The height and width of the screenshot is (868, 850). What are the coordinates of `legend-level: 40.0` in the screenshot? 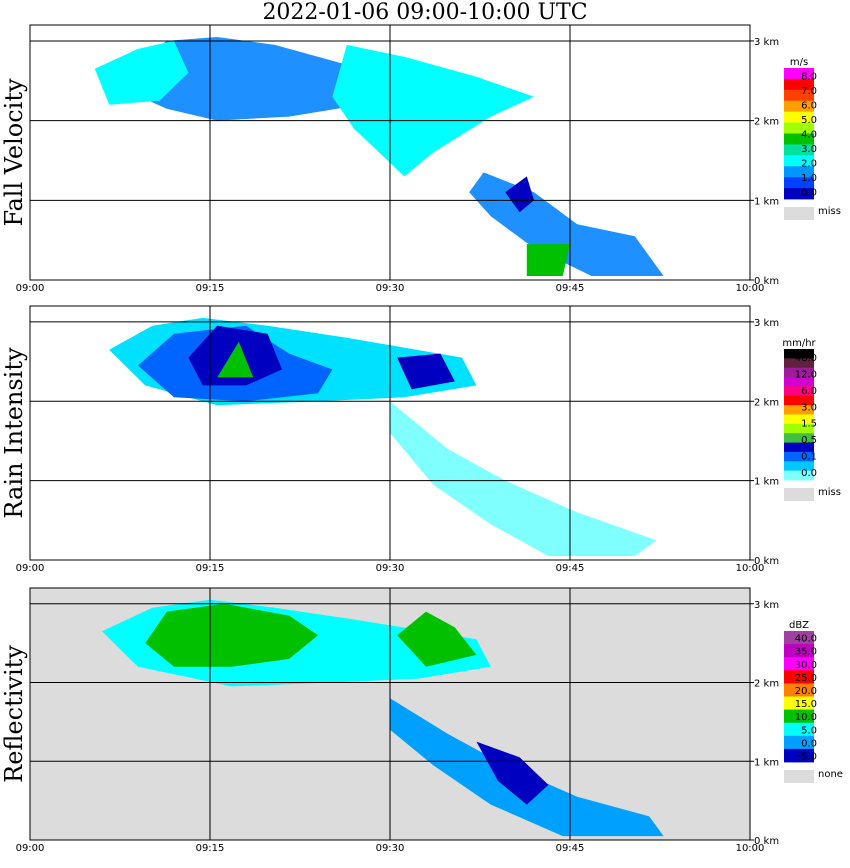 It's located at (806, 639).